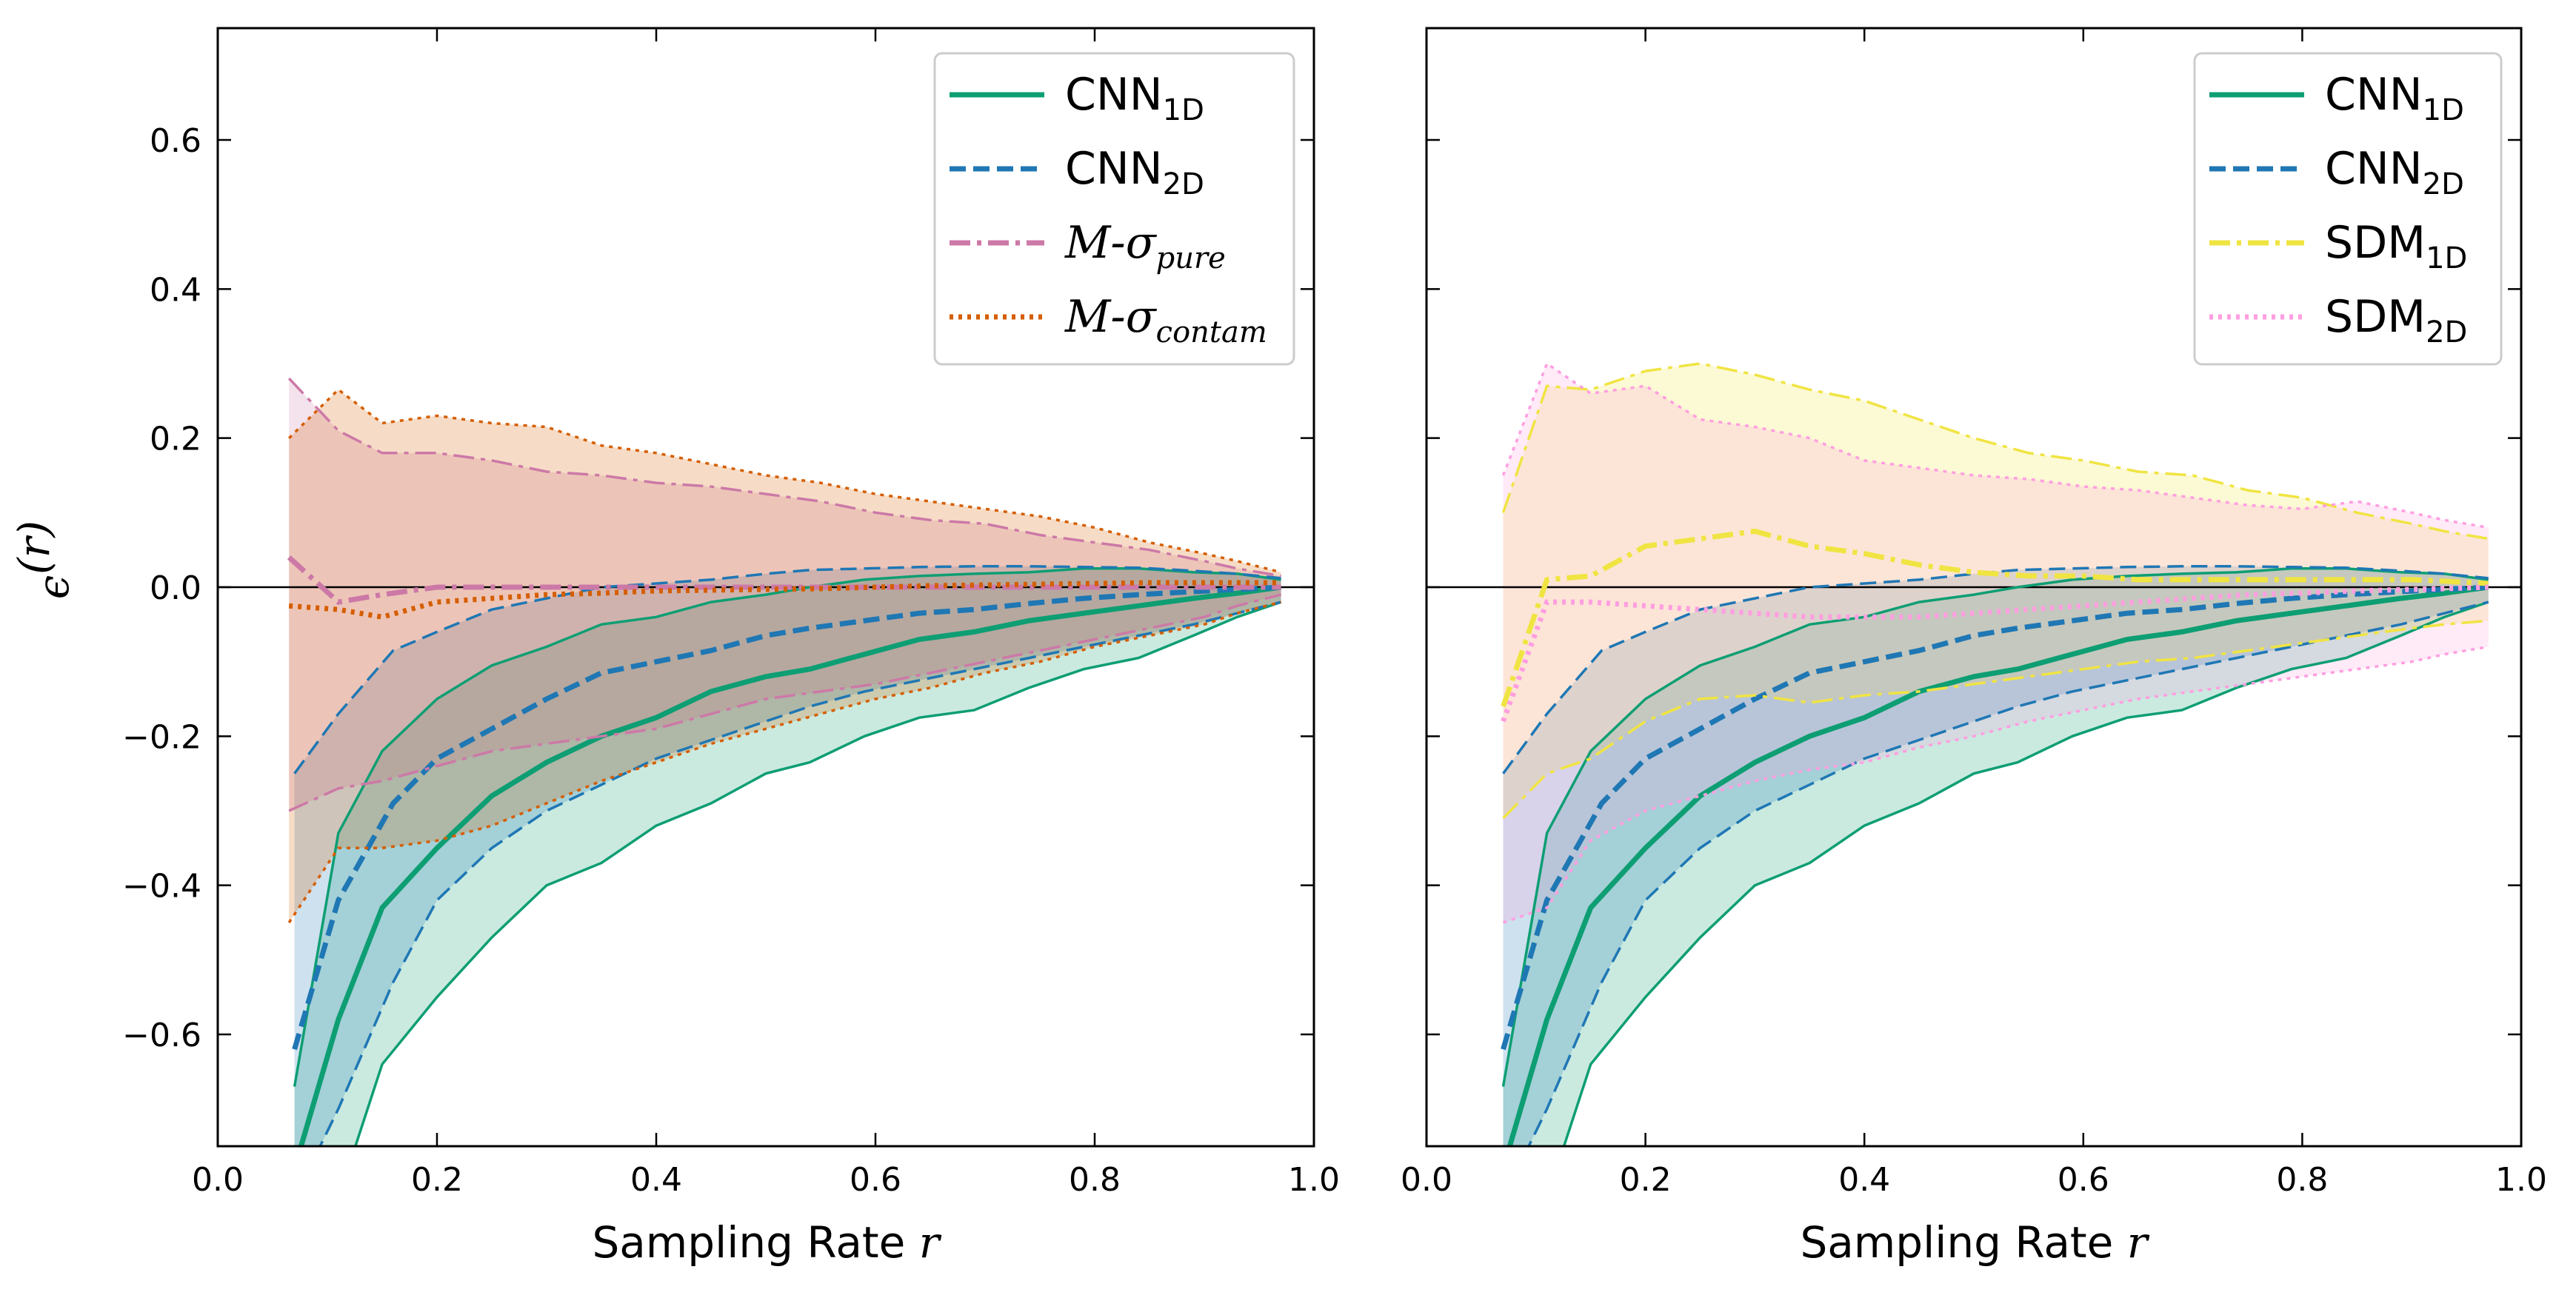 The image size is (2576, 1298). What do you see at coordinates (2396, 320) in the screenshot?
I see `legend-label: SDM2D` at bounding box center [2396, 320].